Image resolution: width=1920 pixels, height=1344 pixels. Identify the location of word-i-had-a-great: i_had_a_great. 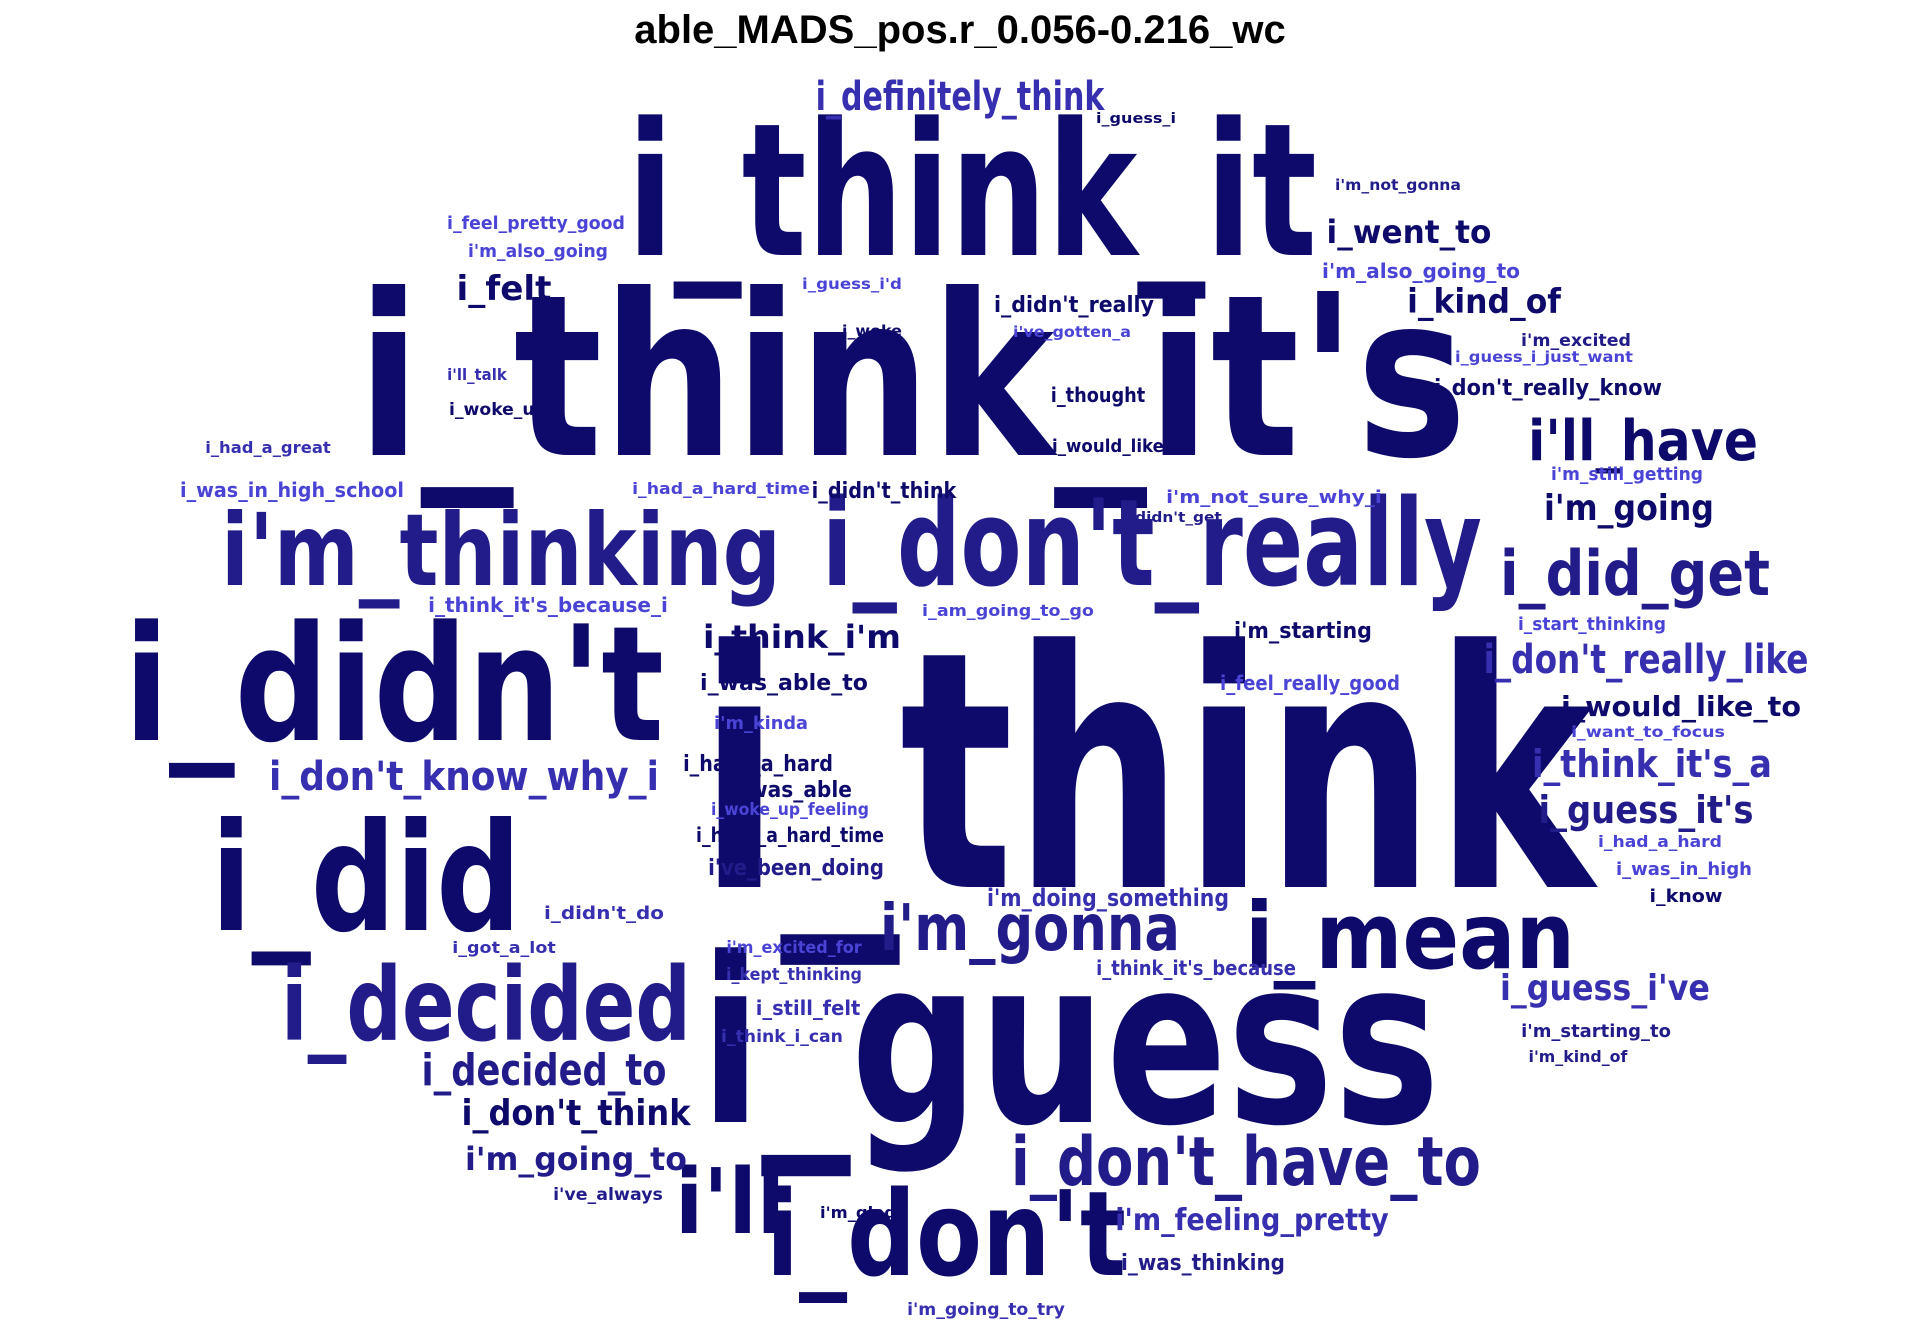
(268, 447).